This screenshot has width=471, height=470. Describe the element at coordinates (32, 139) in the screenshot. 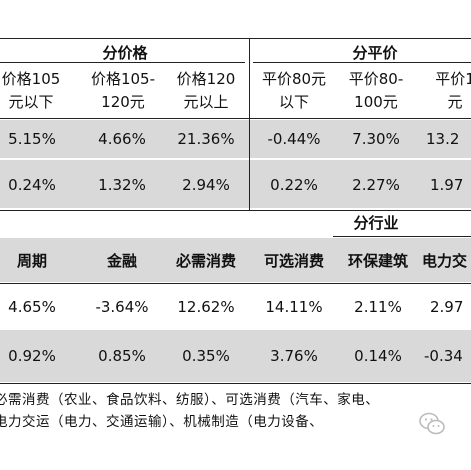

I see `top-row1-cell: 5.15%` at that location.